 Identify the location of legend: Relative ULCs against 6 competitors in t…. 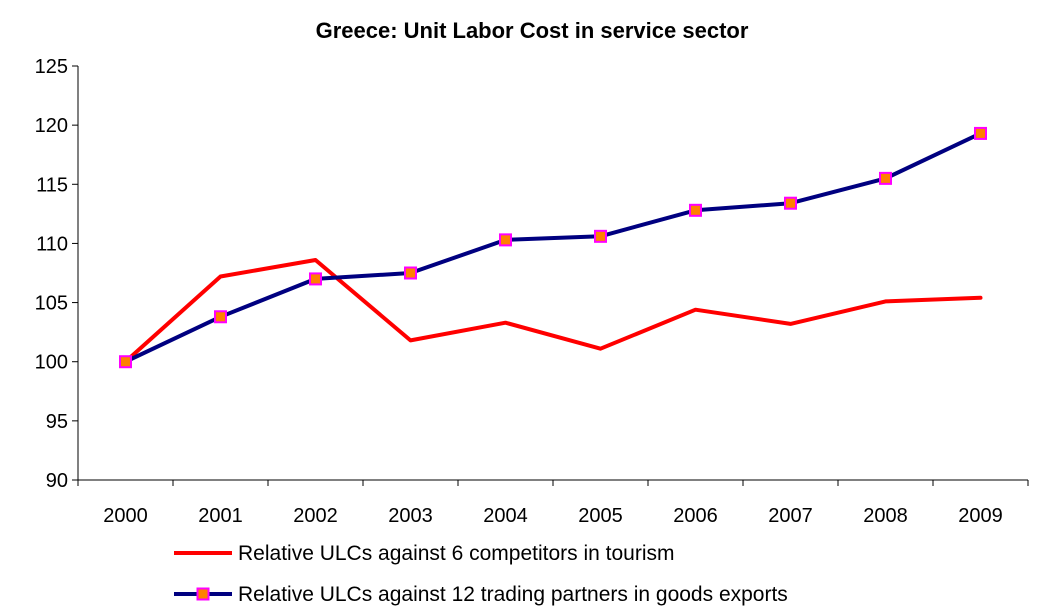
(481, 574).